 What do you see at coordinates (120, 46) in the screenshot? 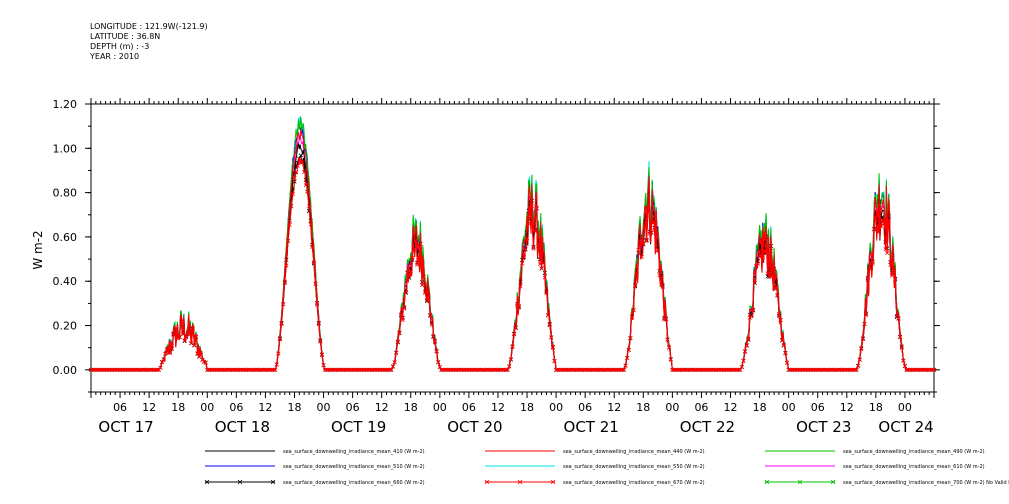
I see `depth-text: DEPTH (m) : -3` at bounding box center [120, 46].